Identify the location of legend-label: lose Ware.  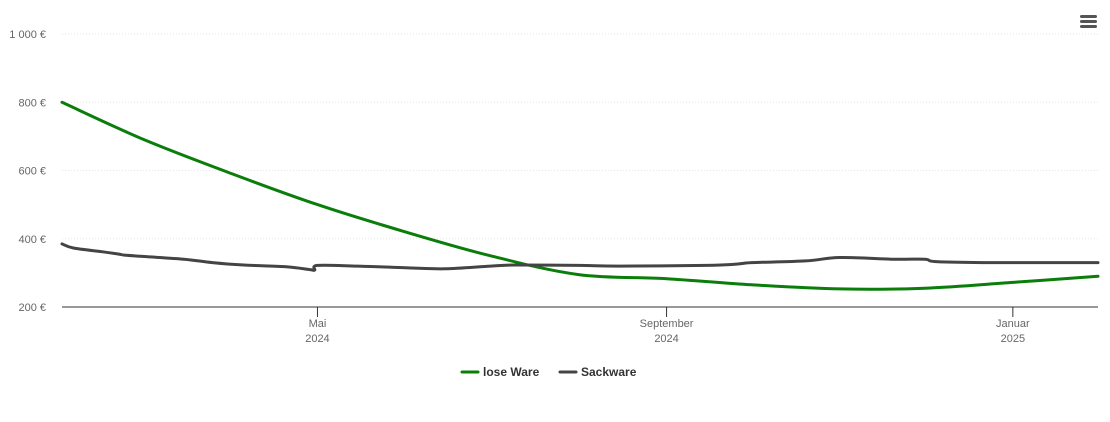
(511, 372).